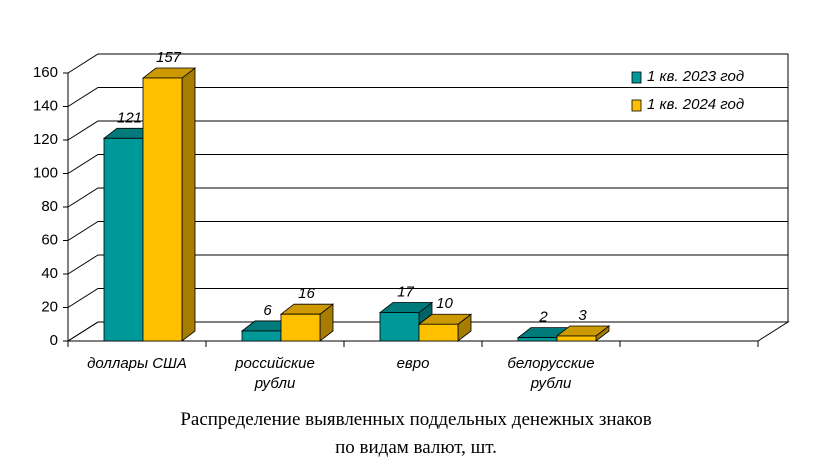  I want to click on y-tick-label: 0, so click(54, 340).